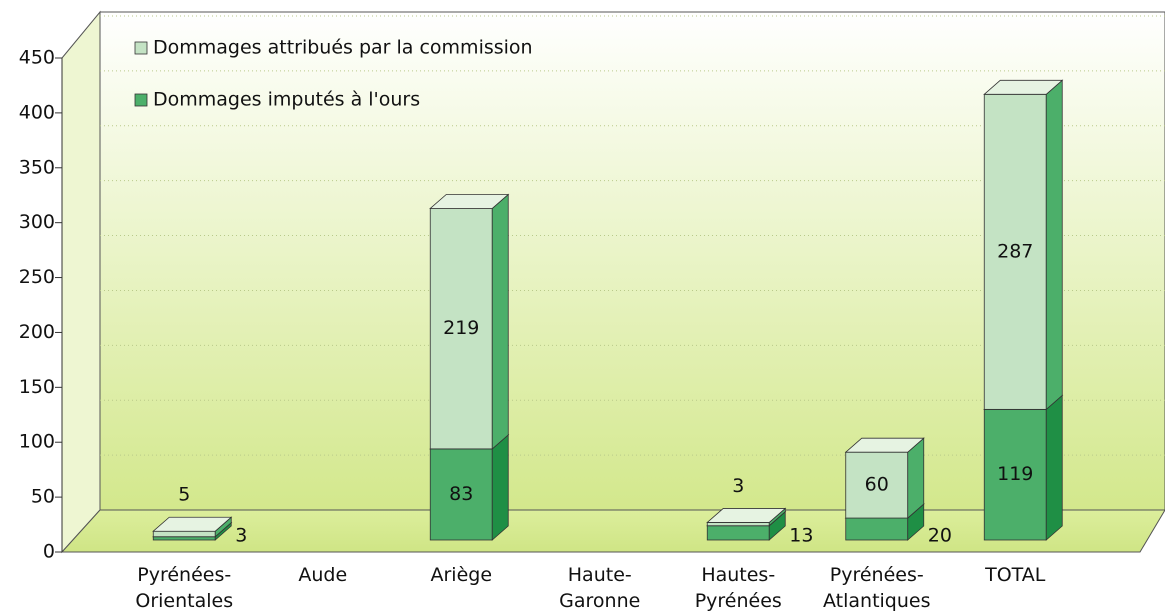 The height and width of the screenshot is (616, 1165). What do you see at coordinates (1015, 575) in the screenshot?
I see `x-tick-label: TOTAL` at bounding box center [1015, 575].